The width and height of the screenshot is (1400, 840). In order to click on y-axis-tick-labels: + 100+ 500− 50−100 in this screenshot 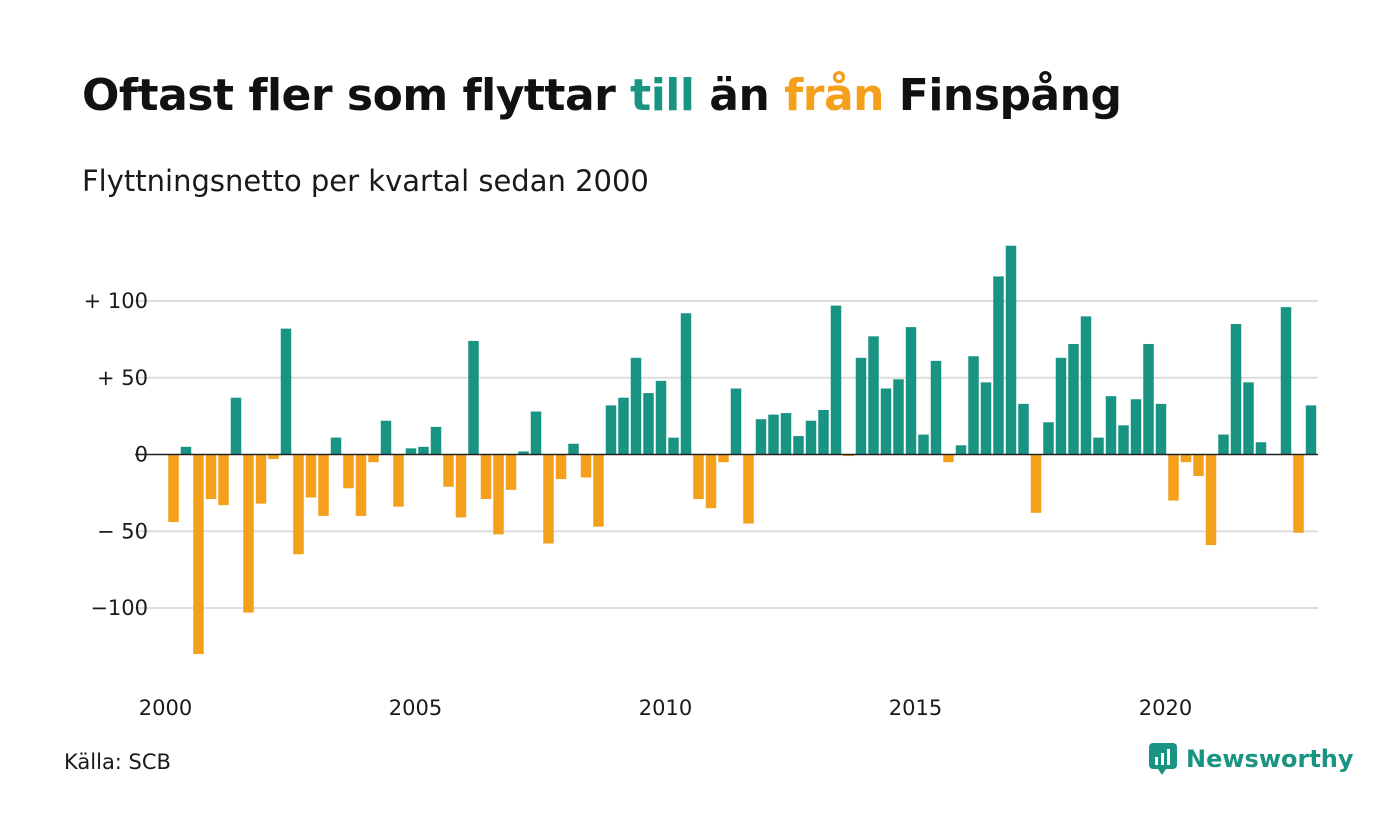, I will do `click(116, 454)`.